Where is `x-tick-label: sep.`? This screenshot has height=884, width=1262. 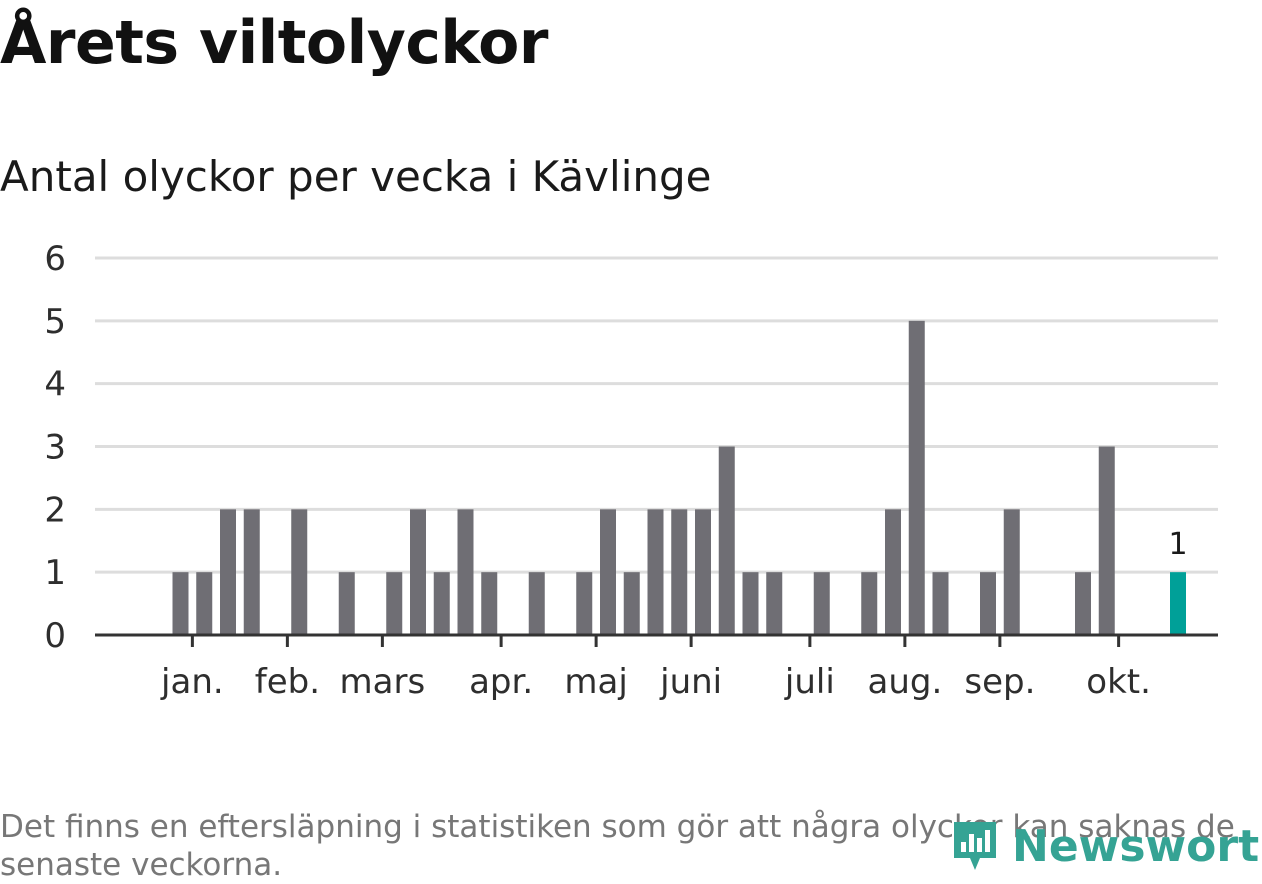 x-tick-label: sep. is located at coordinates (999, 682).